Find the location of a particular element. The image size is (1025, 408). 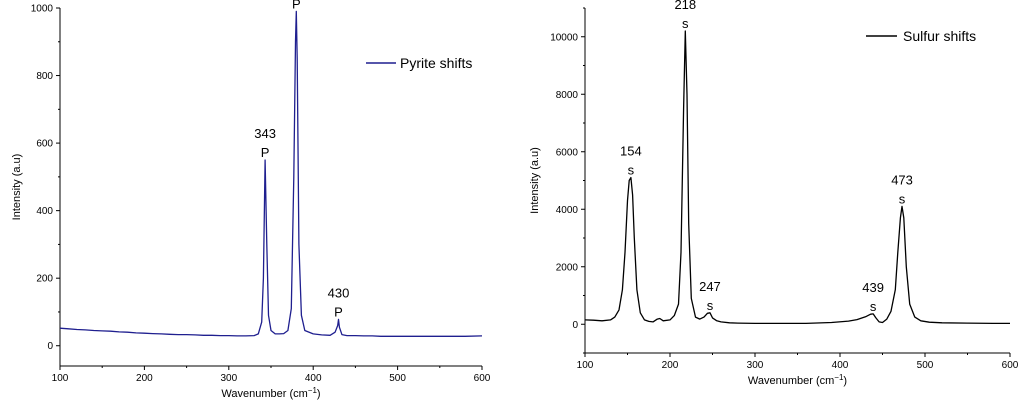

legend-label: Sulfur shifts is located at coordinates (939, 36).